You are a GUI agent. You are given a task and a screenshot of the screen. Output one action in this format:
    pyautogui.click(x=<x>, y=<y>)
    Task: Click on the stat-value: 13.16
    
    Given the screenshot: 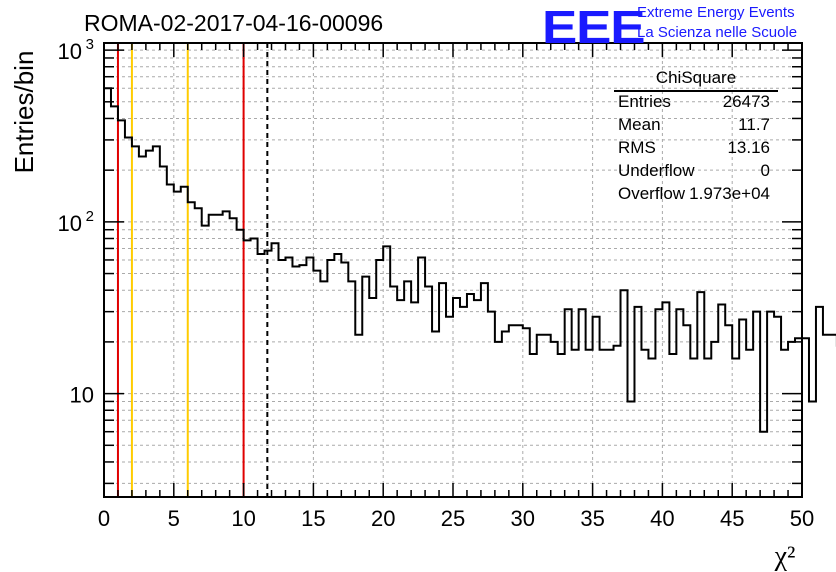 What is the action you would take?
    pyautogui.click(x=748, y=147)
    